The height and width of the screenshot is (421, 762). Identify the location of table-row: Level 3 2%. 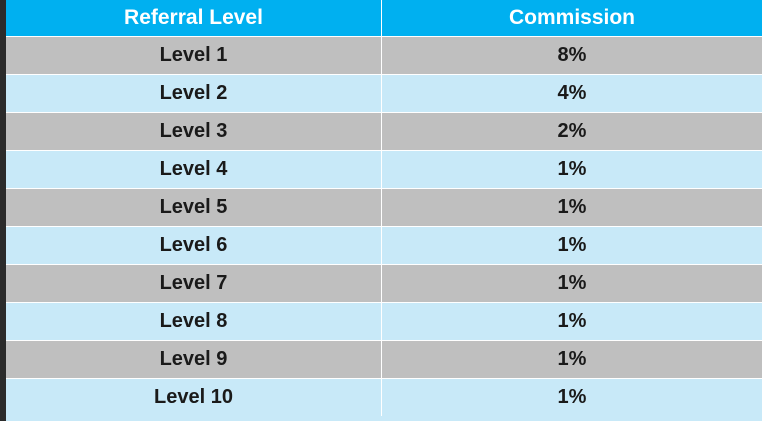
(384, 131).